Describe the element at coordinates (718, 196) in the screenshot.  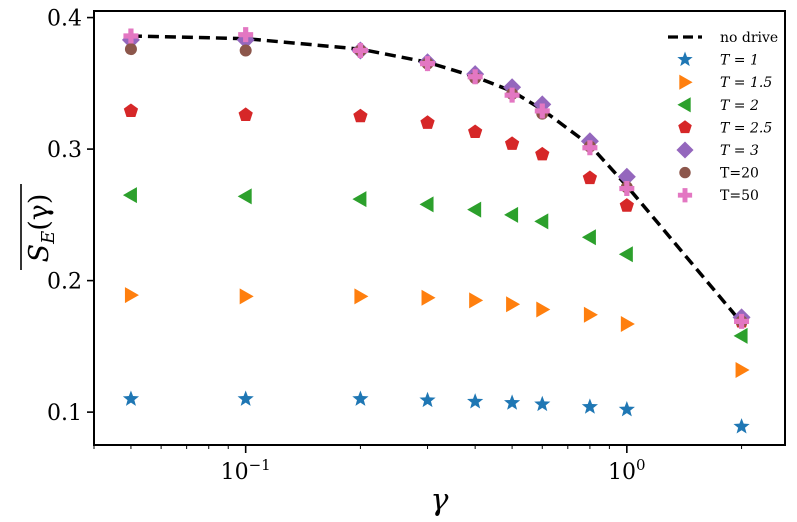
I see `legend-entry-7: T=50` at that location.